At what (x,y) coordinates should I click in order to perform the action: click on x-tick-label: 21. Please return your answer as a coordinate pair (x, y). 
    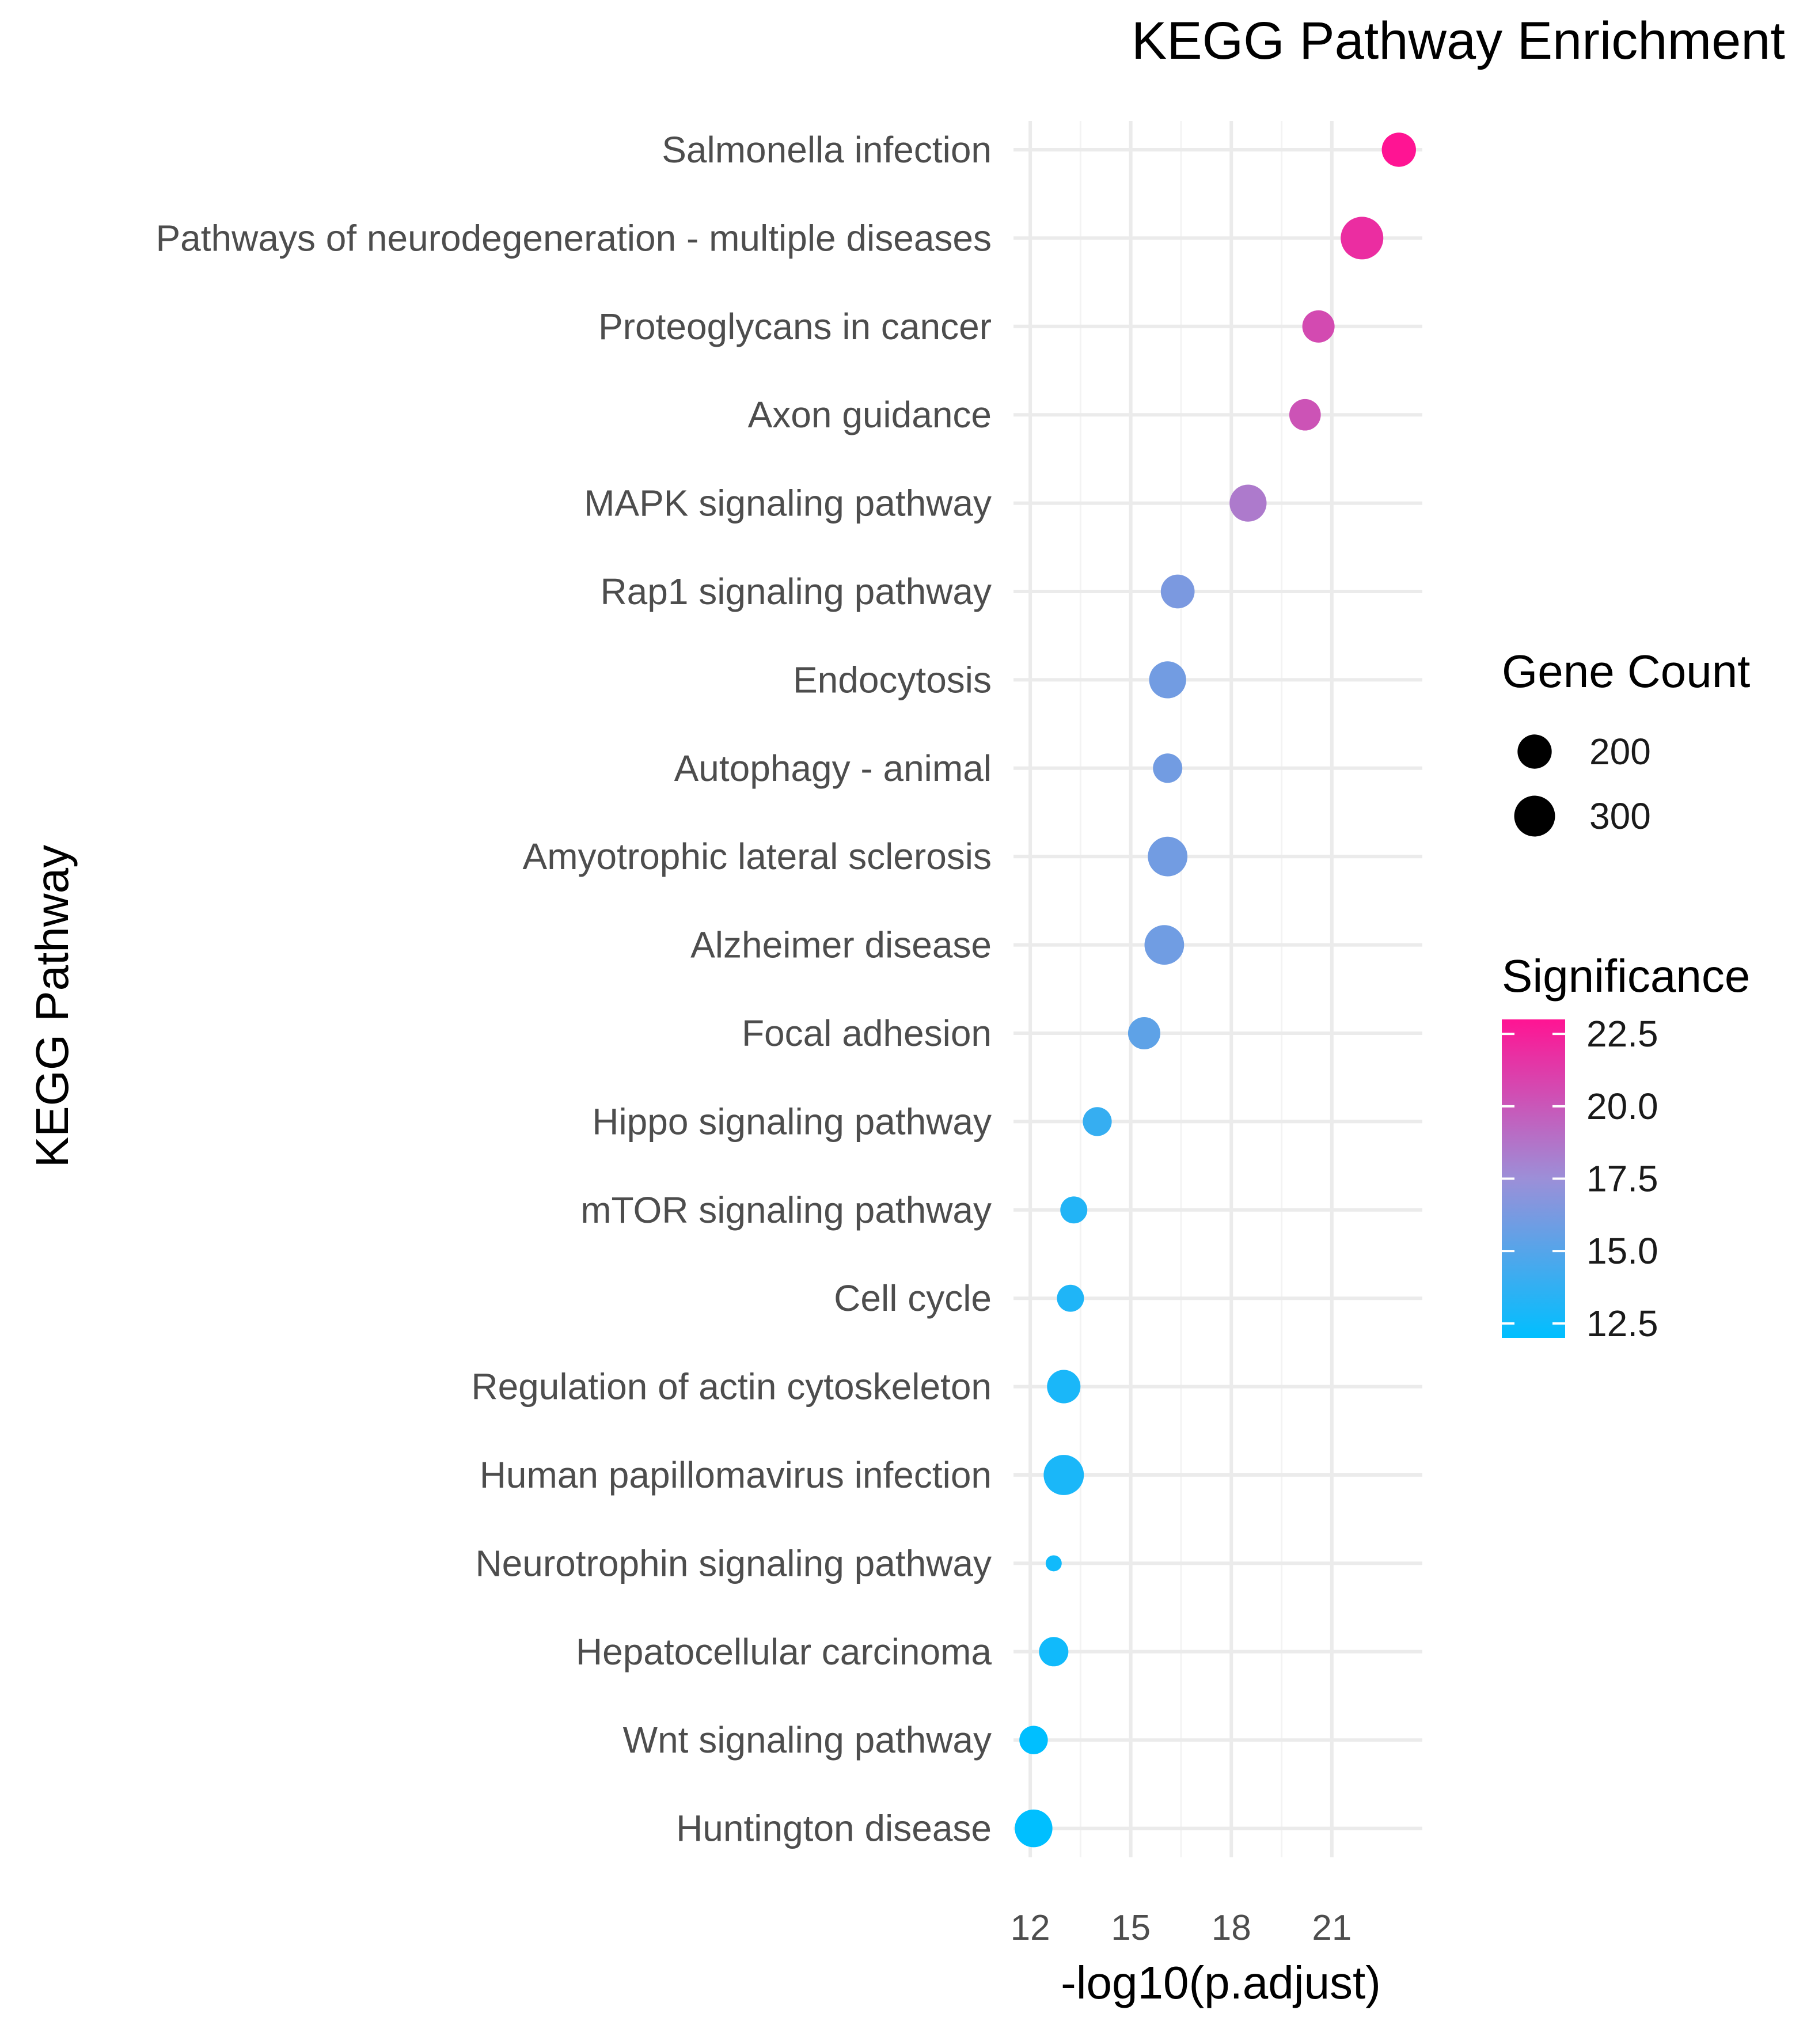
    Looking at the image, I should click on (1332, 1928).